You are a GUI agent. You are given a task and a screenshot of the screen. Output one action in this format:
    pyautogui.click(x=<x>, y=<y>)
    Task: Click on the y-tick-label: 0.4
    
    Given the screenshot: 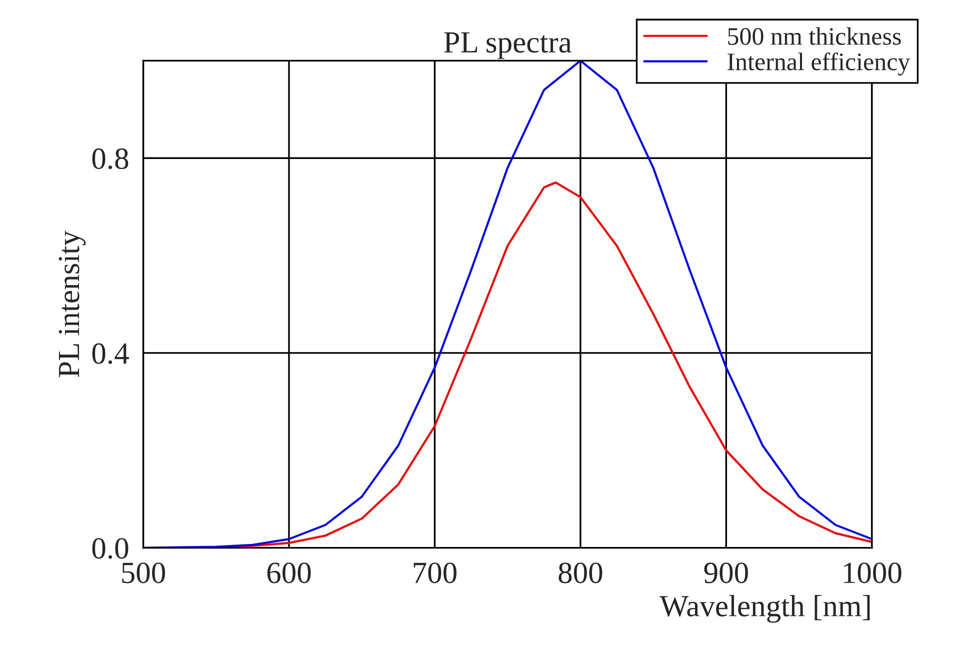 What is the action you would take?
    pyautogui.click(x=110, y=353)
    